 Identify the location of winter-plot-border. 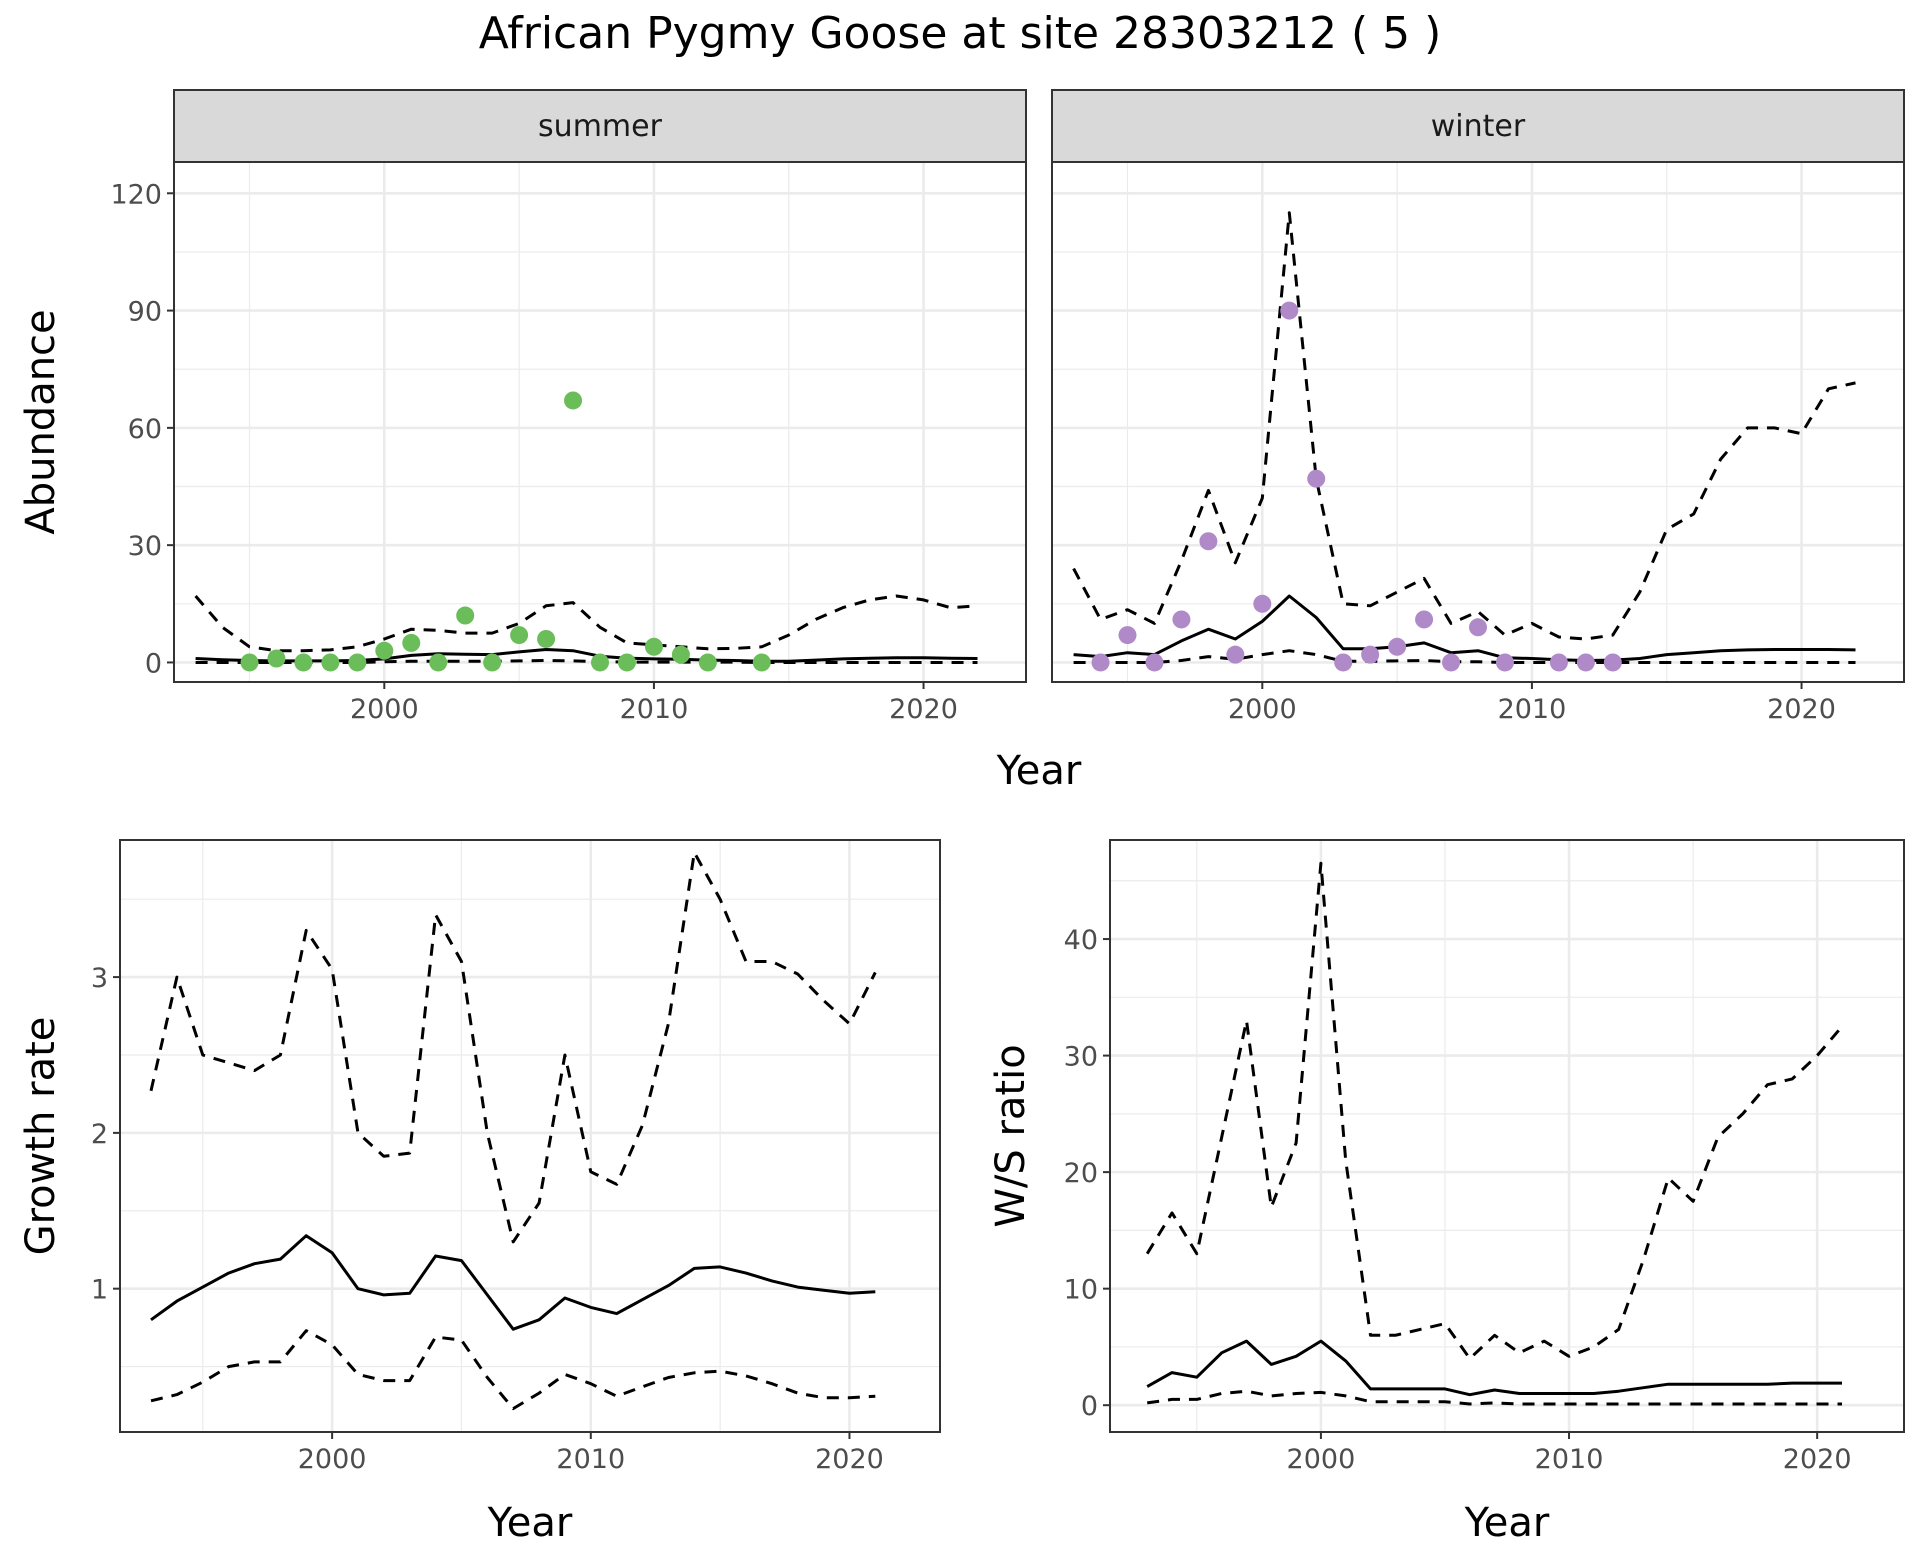
(1478, 422).